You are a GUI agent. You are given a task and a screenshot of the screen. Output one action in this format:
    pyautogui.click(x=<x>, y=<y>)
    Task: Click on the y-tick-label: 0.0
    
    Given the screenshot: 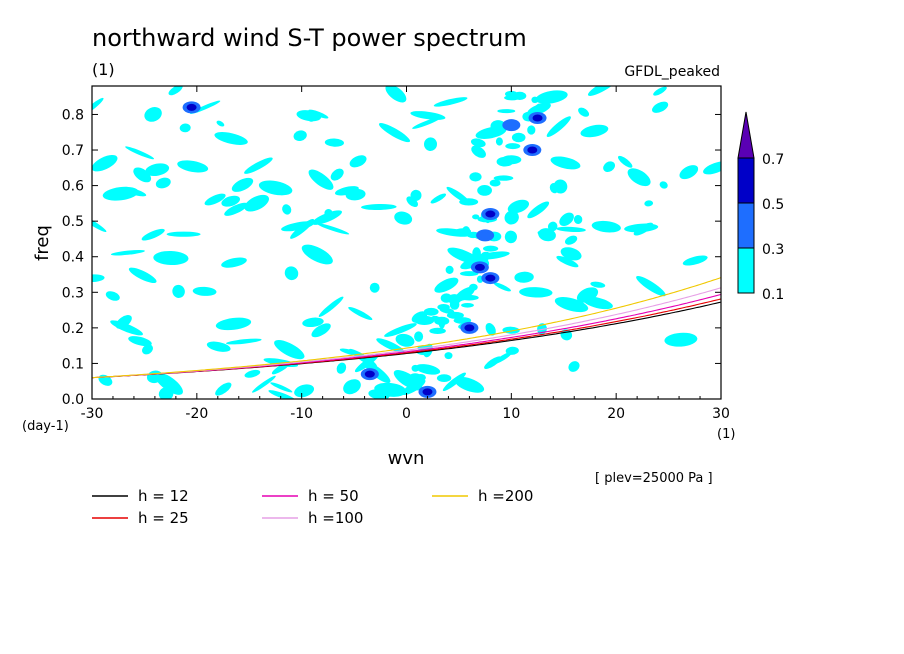 What is the action you would take?
    pyautogui.click(x=73, y=400)
    